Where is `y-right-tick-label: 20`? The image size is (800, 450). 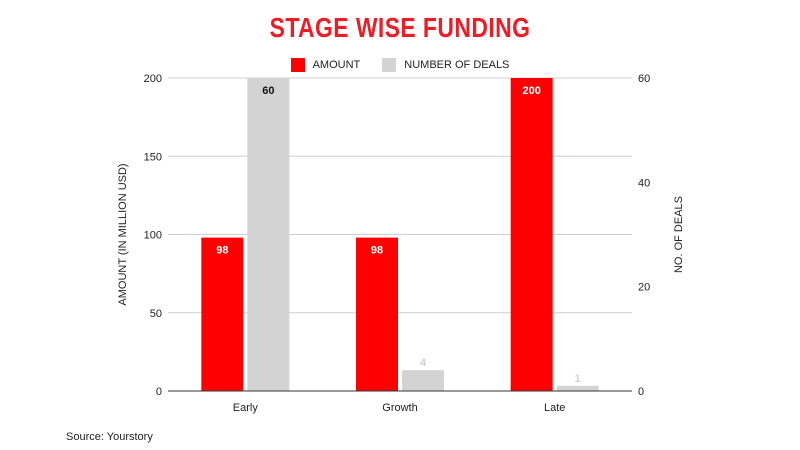
y-right-tick-label: 20 is located at coordinates (644, 288).